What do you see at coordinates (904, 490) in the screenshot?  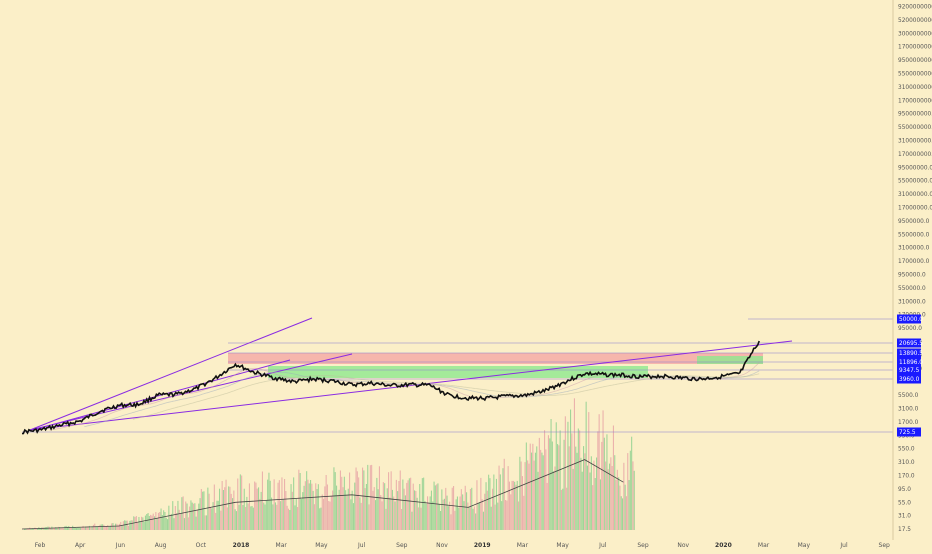 I see `y-tick-label: 95.0` at bounding box center [904, 490].